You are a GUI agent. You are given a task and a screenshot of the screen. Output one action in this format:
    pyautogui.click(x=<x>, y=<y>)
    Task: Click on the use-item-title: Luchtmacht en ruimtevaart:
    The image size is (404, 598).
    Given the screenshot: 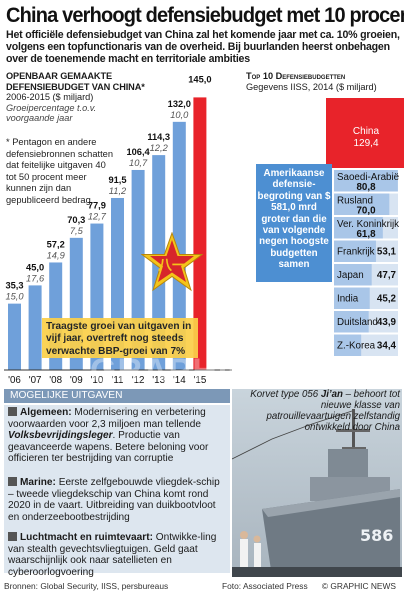 What is the action you would take?
    pyautogui.click(x=86, y=537)
    